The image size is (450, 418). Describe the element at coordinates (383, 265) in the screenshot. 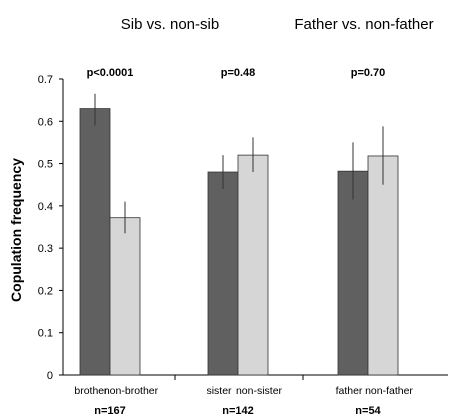

I see `bar-non-father` at that location.